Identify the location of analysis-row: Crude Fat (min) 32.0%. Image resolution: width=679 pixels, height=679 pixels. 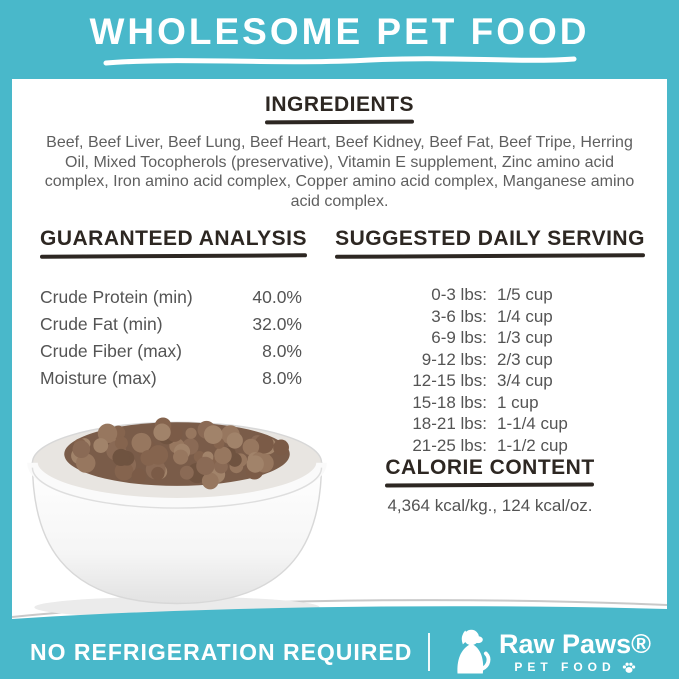
(171, 324).